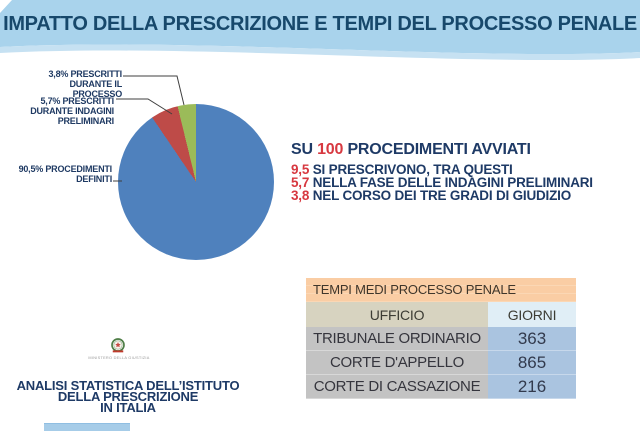  I want to click on cell-giorni: 363, so click(532, 339).